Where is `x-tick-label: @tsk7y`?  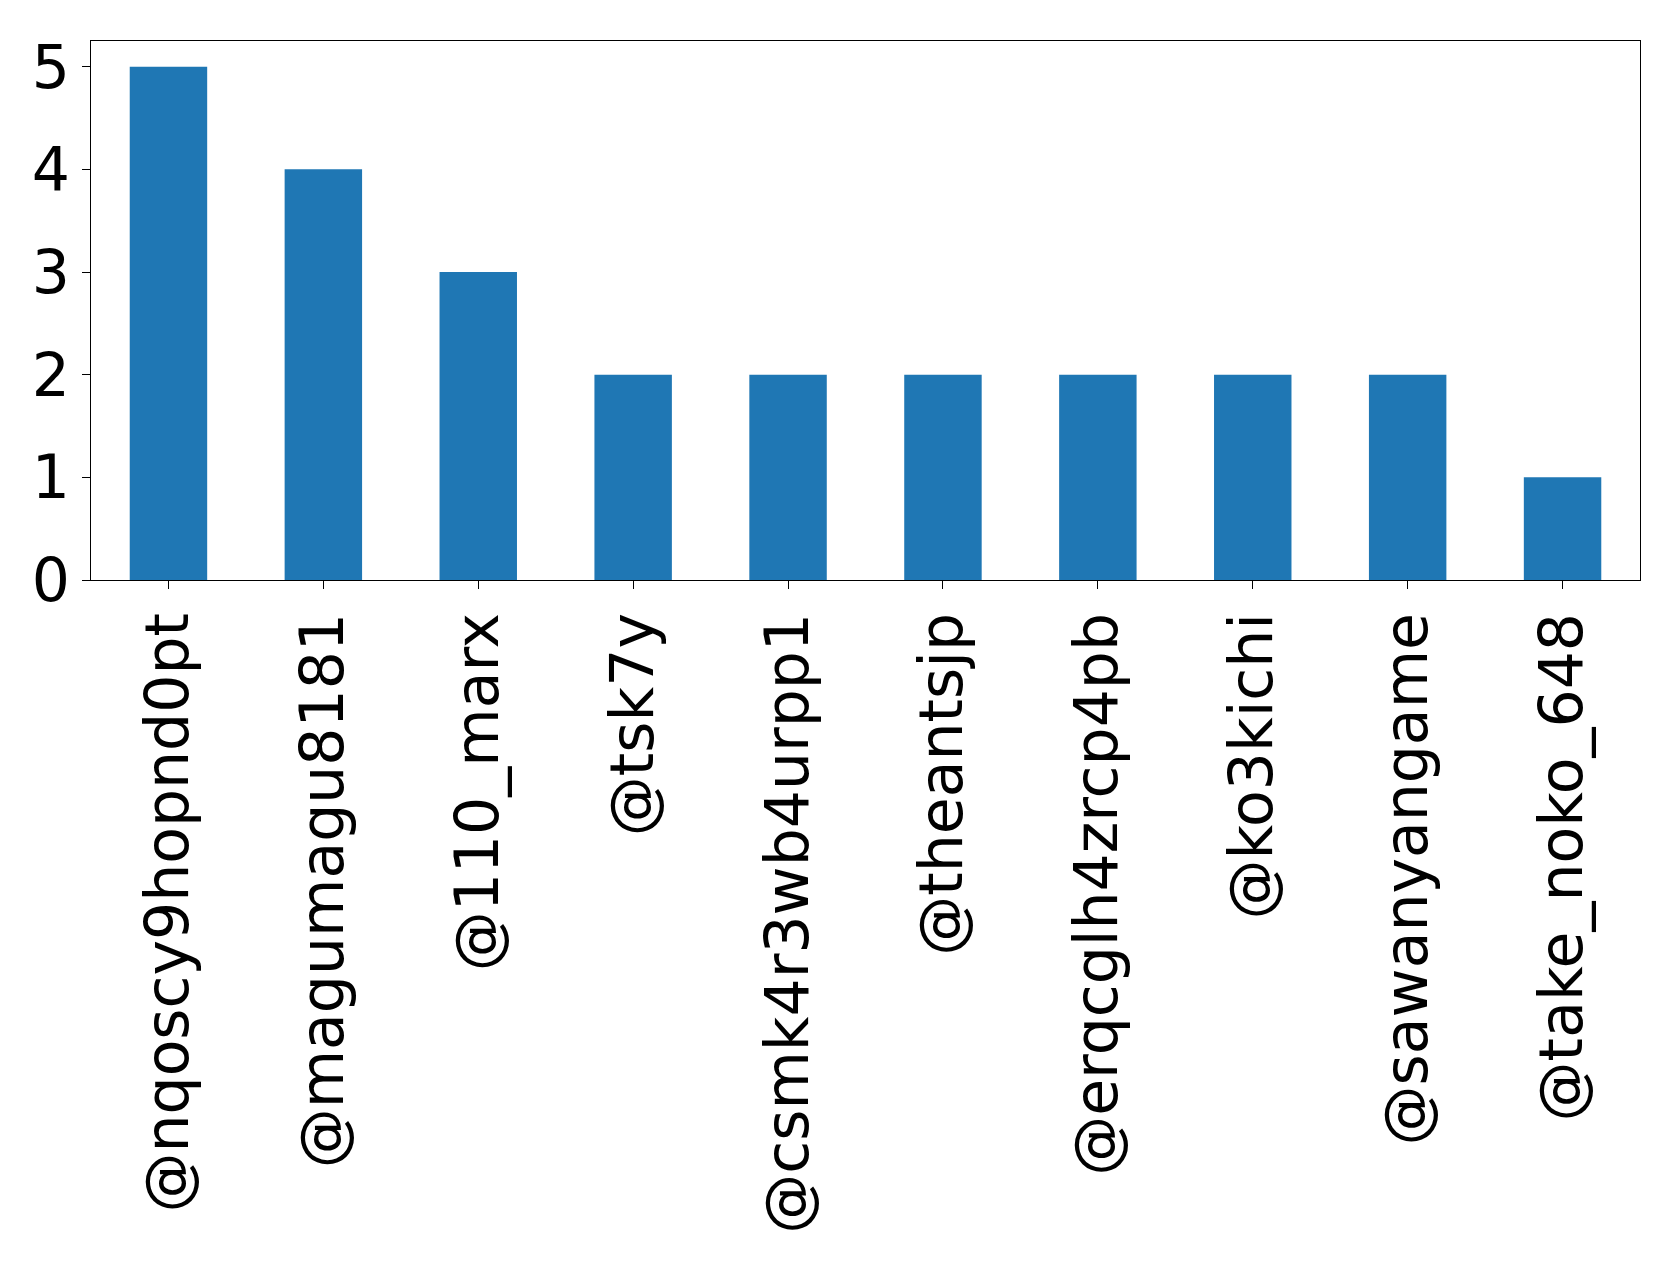
x-tick-label: @tsk7y is located at coordinates (631, 725).